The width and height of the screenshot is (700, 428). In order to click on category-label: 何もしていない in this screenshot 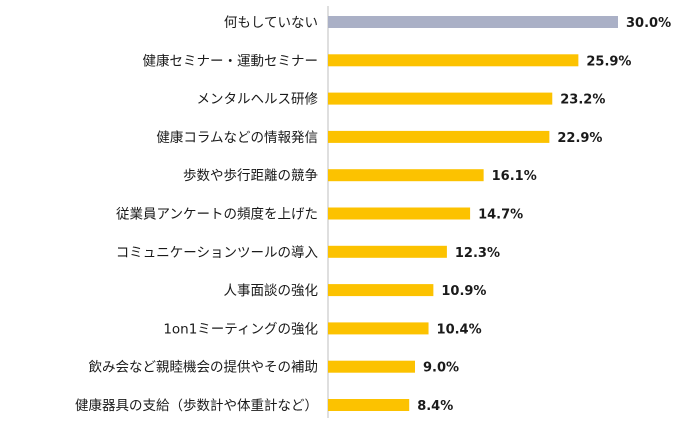, I will do `click(271, 23)`.